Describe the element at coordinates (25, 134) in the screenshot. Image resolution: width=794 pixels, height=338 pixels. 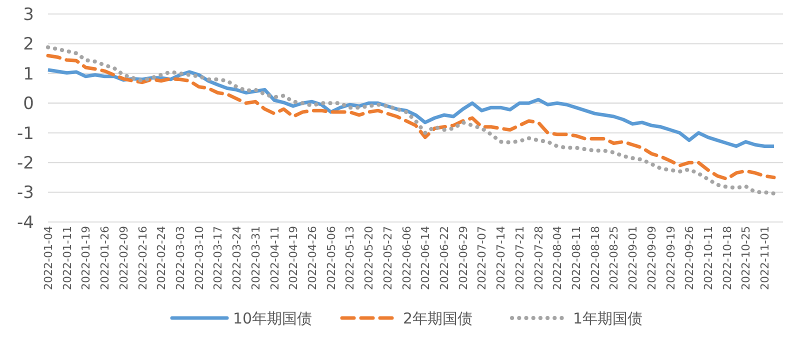
I see `y-tick-label: -1` at that location.